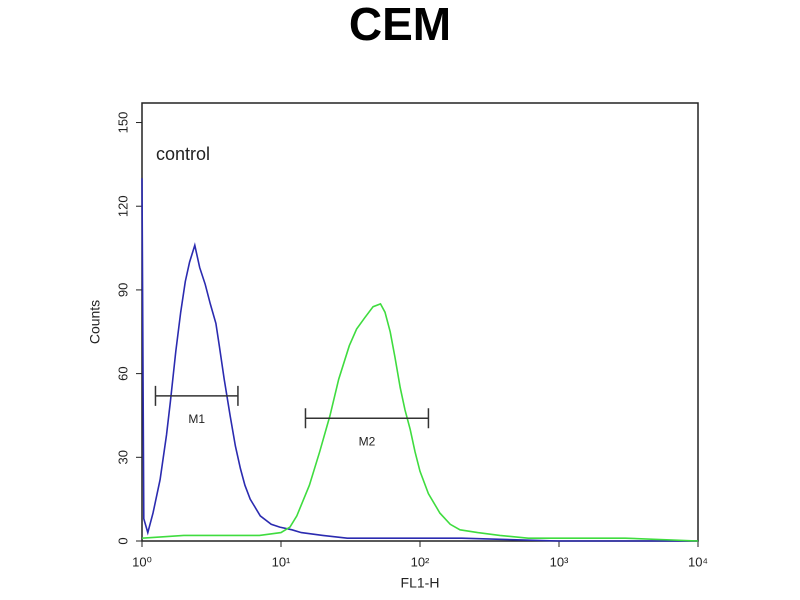 The height and width of the screenshot is (600, 800). I want to click on x-tick-label: 10⁴, so click(698, 561).